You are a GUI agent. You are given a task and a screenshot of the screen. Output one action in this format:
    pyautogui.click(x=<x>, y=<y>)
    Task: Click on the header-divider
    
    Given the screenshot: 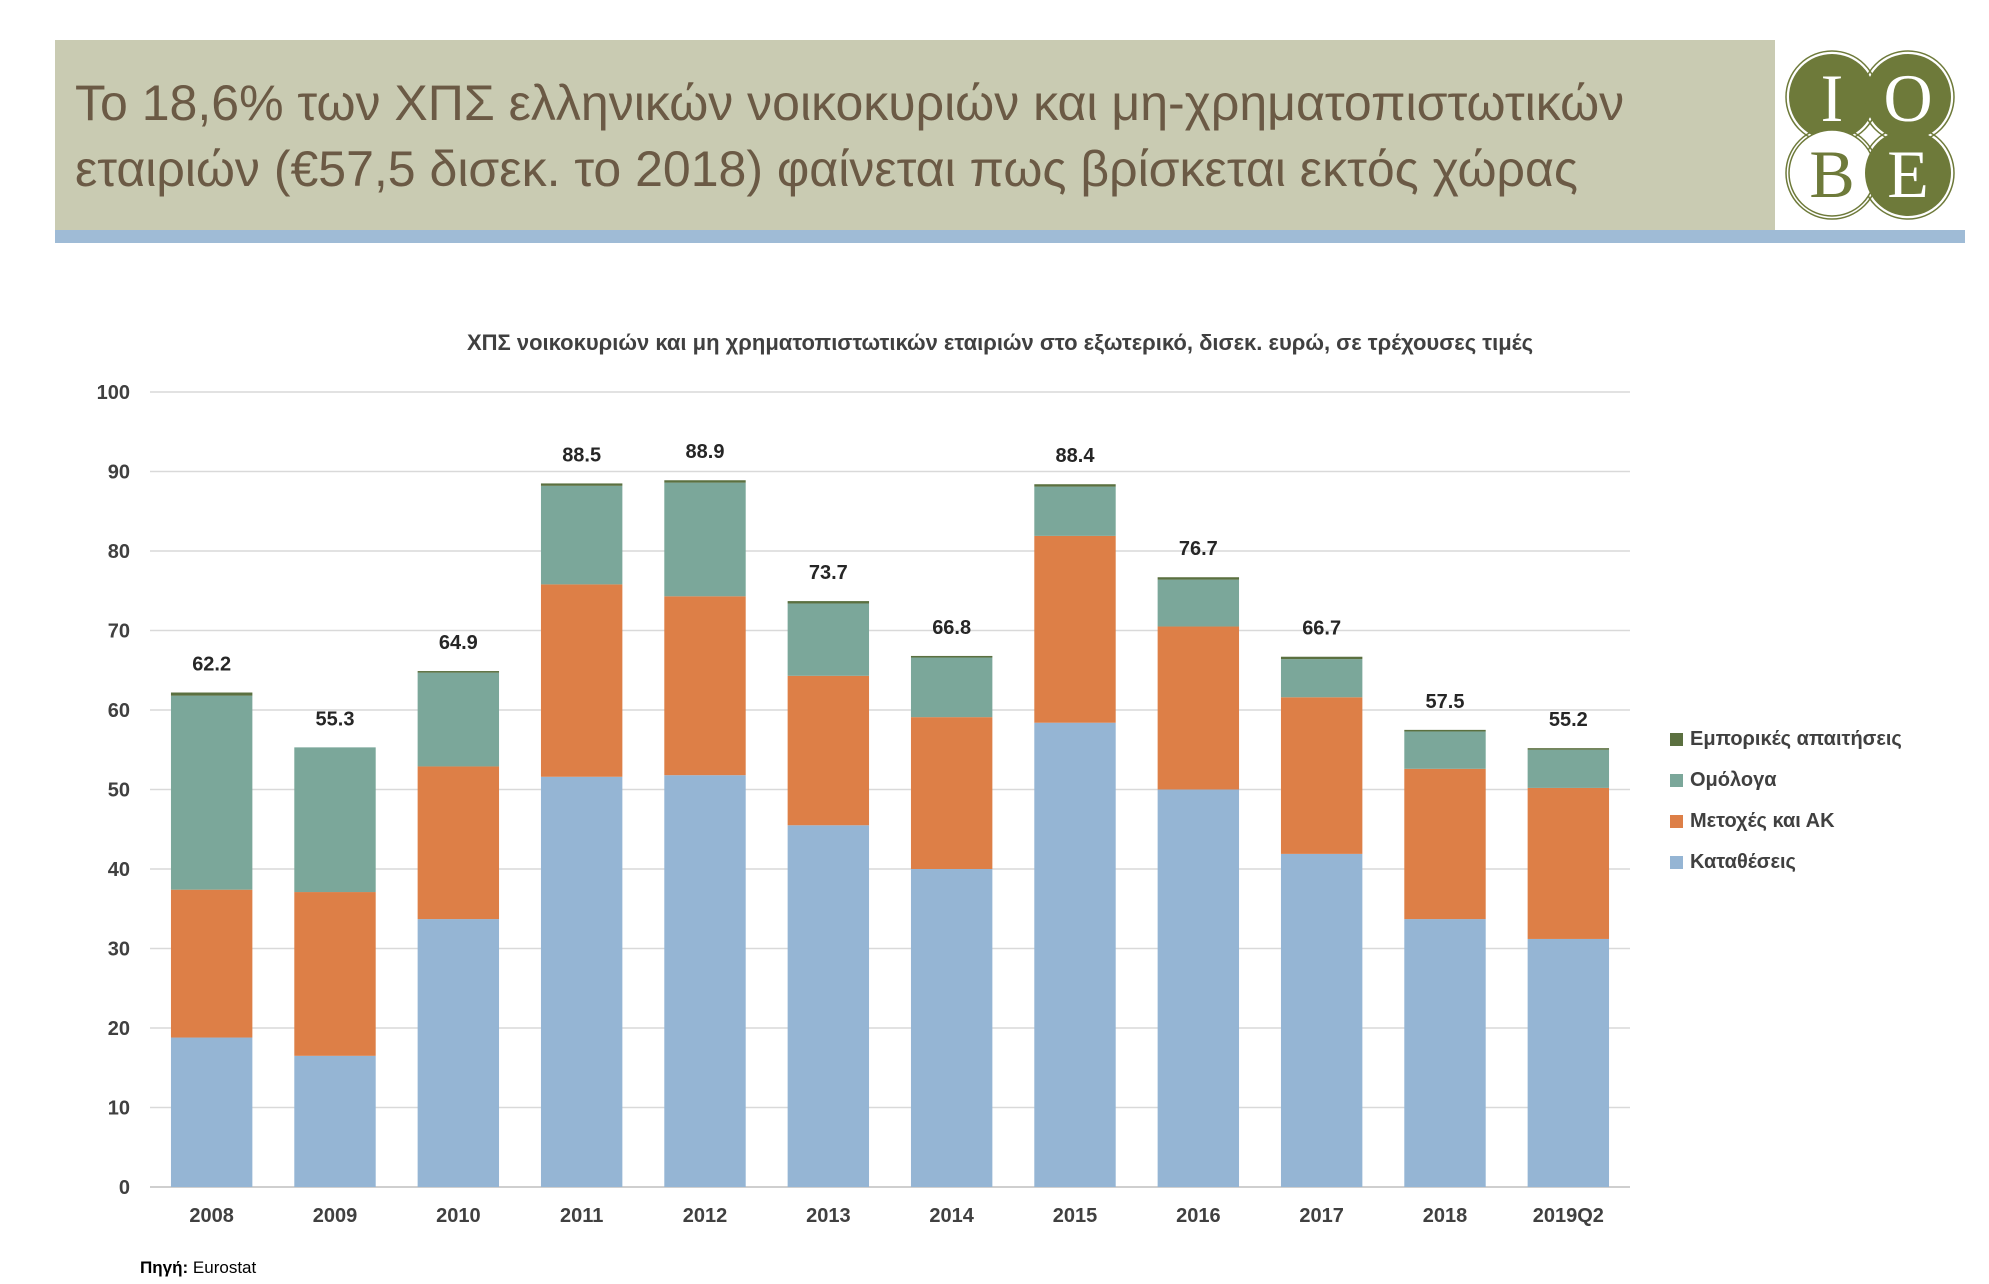 What is the action you would take?
    pyautogui.click(x=1010, y=236)
    